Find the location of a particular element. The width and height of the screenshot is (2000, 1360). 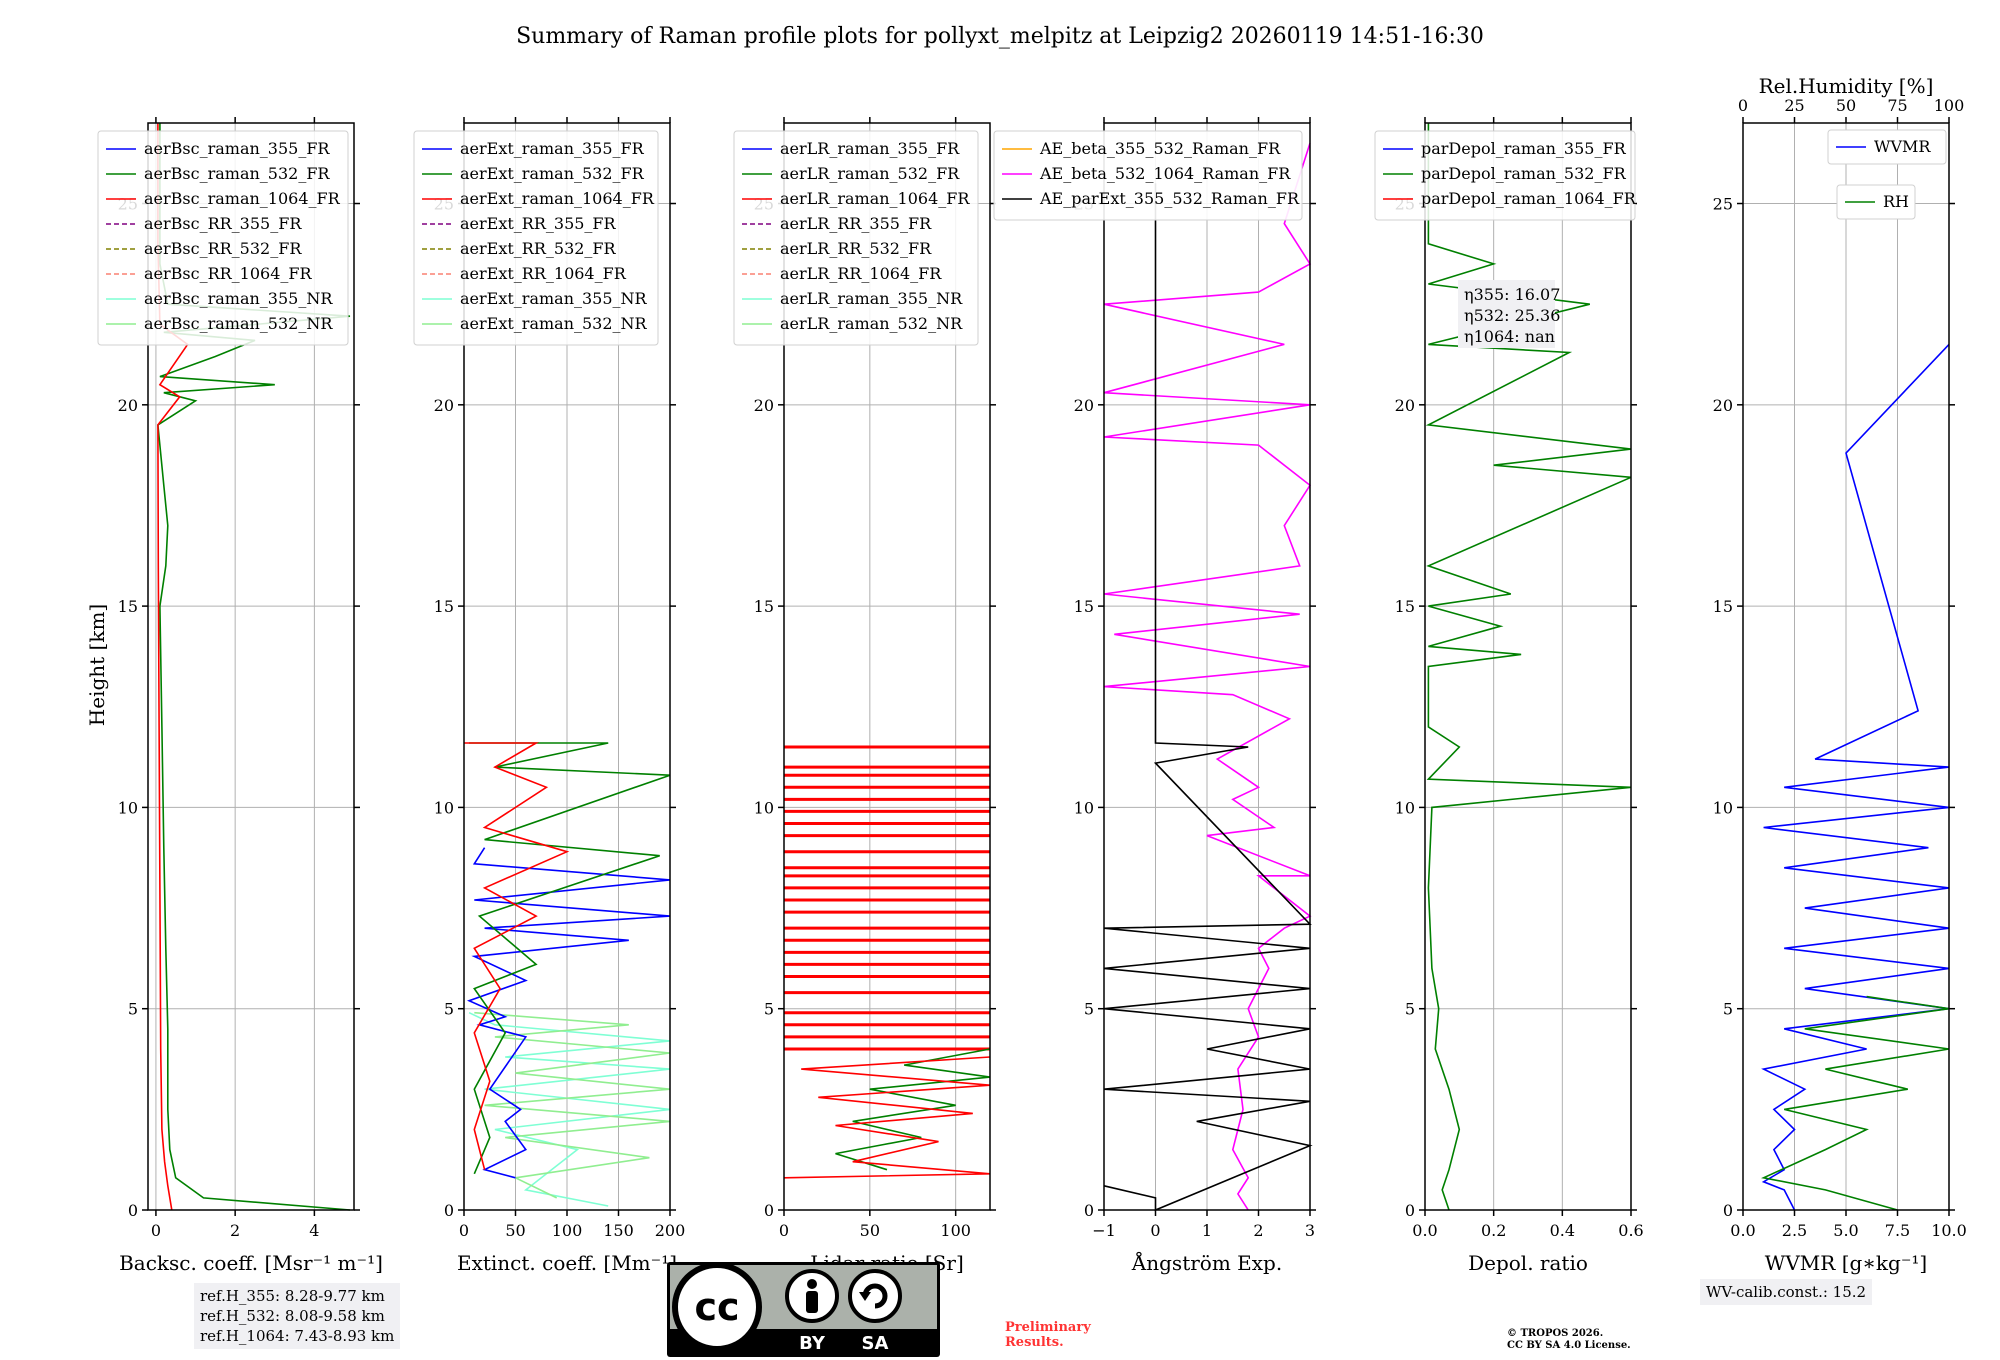

cc-by-sa-license-logo: cc BY SA is located at coordinates (803, 1309).